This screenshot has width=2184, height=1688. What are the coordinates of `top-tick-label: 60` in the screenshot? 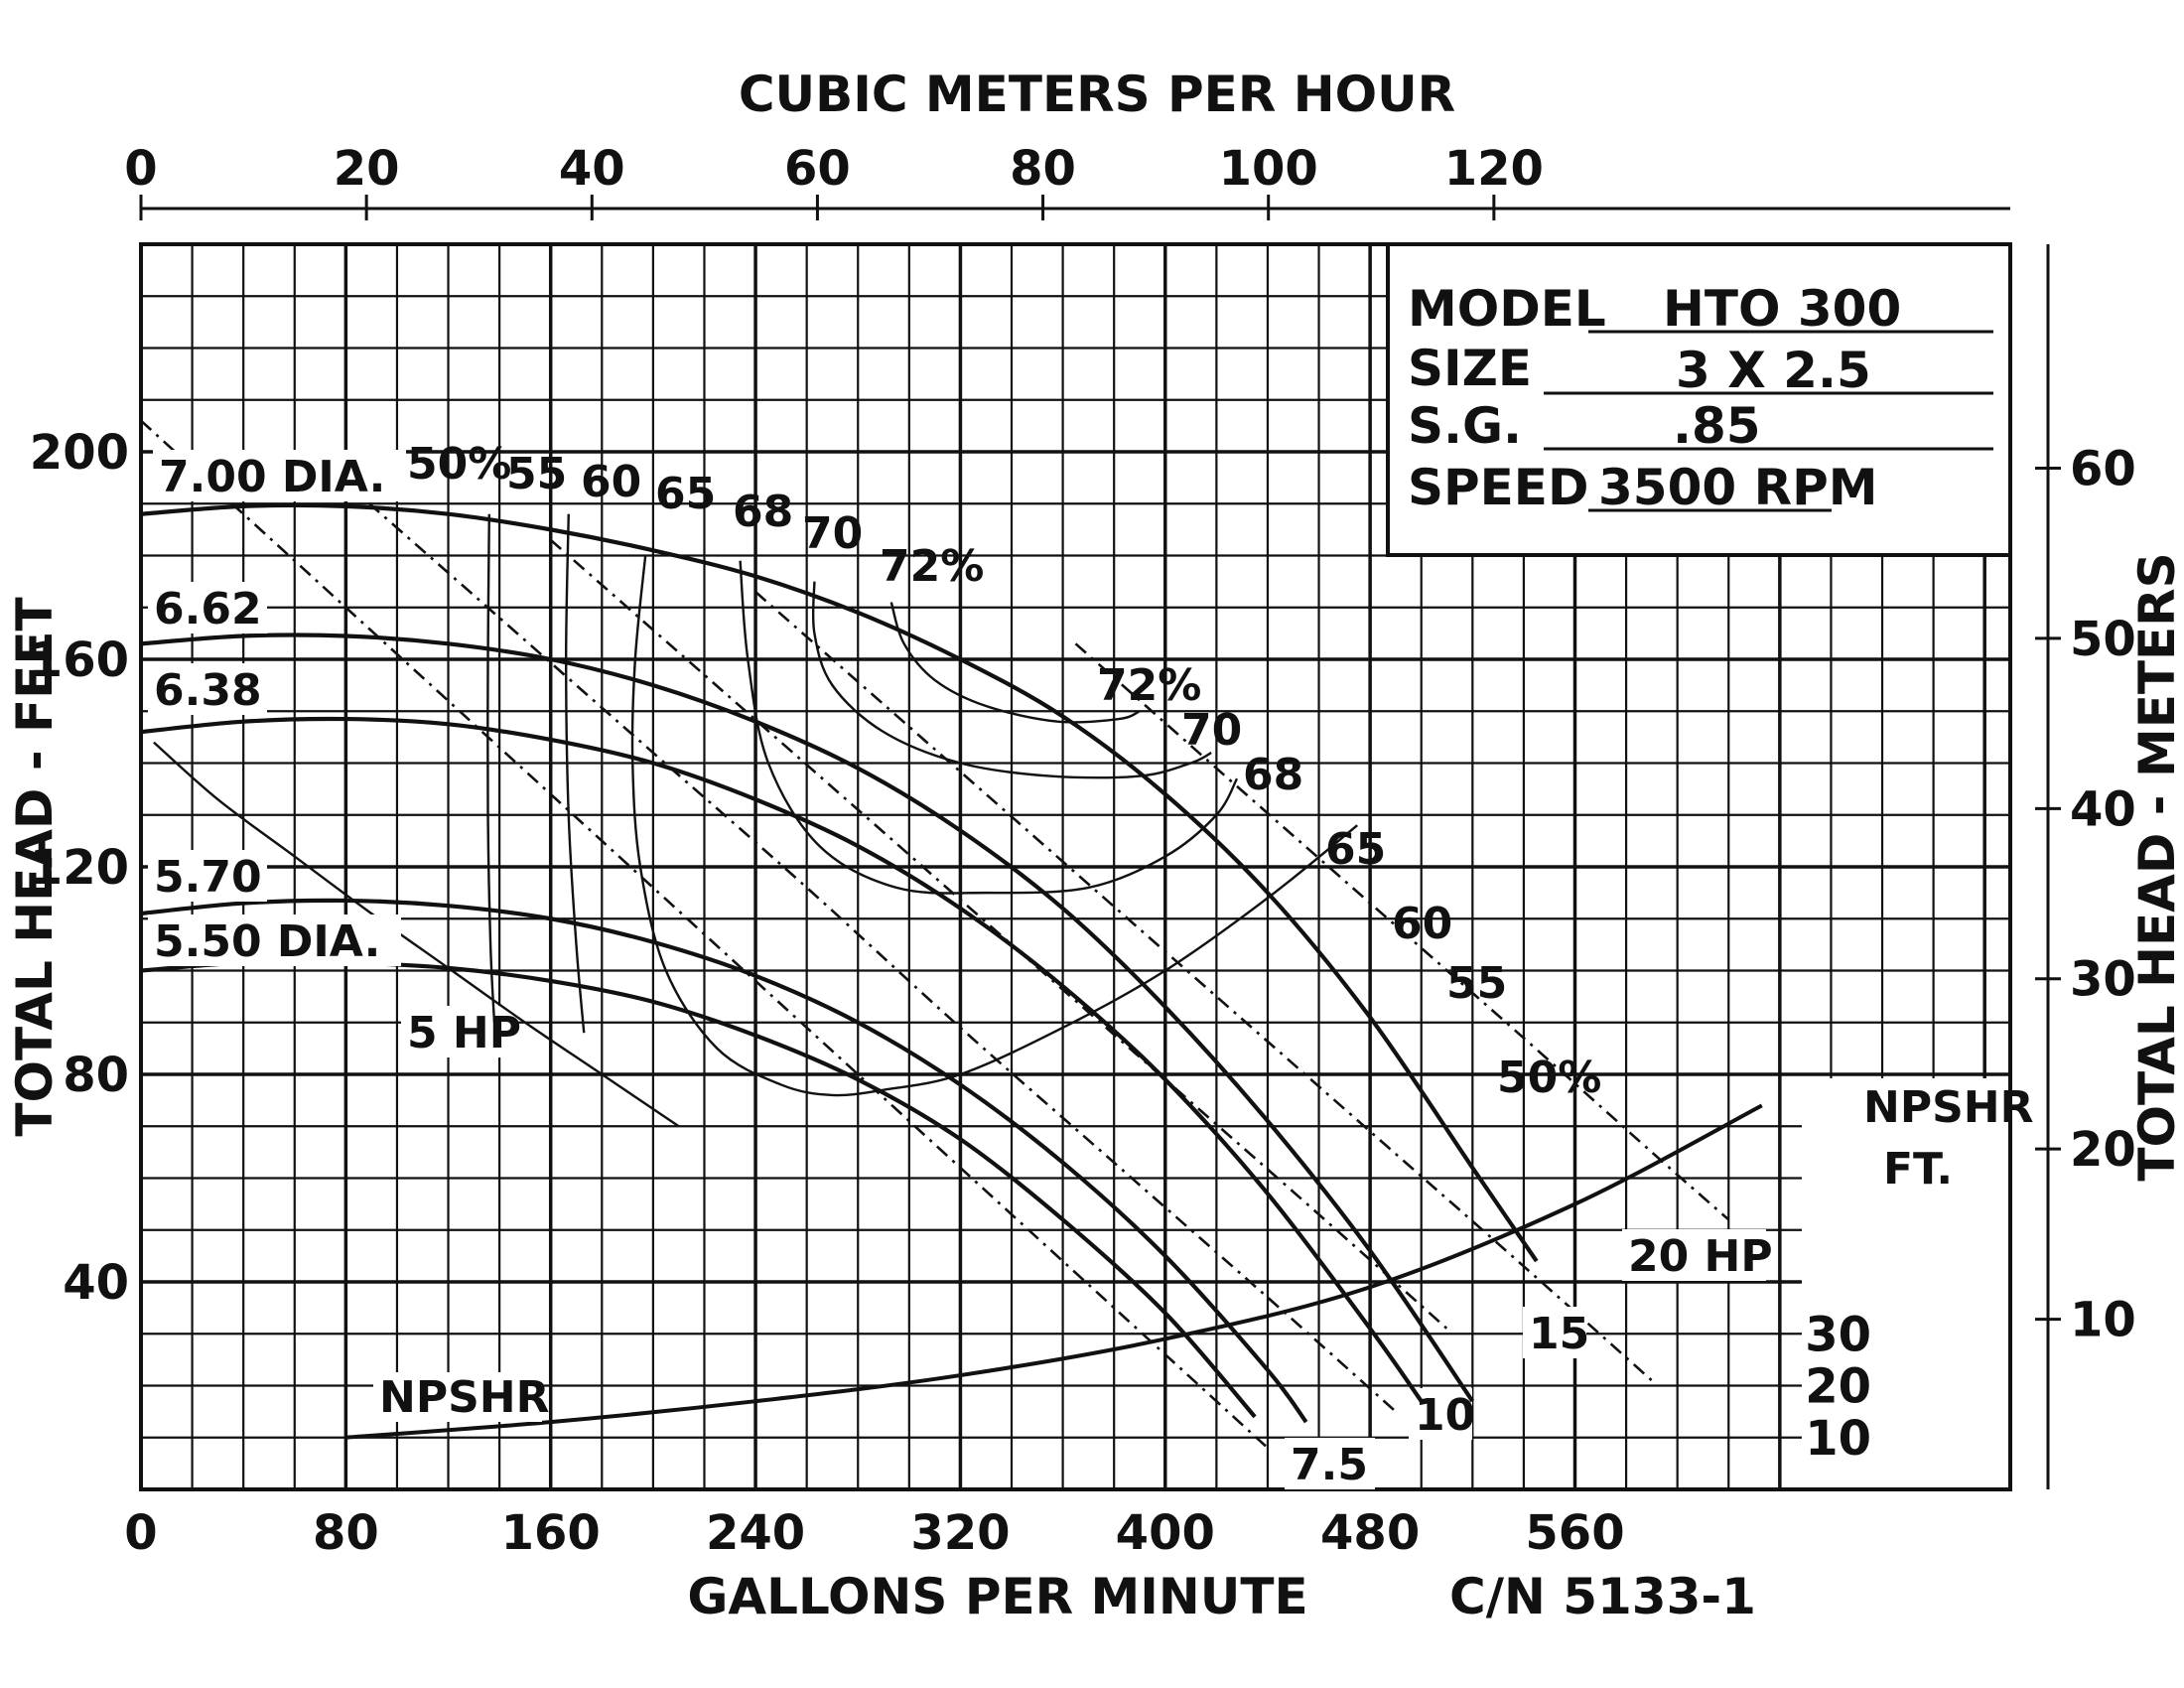 It's located at (817, 169).